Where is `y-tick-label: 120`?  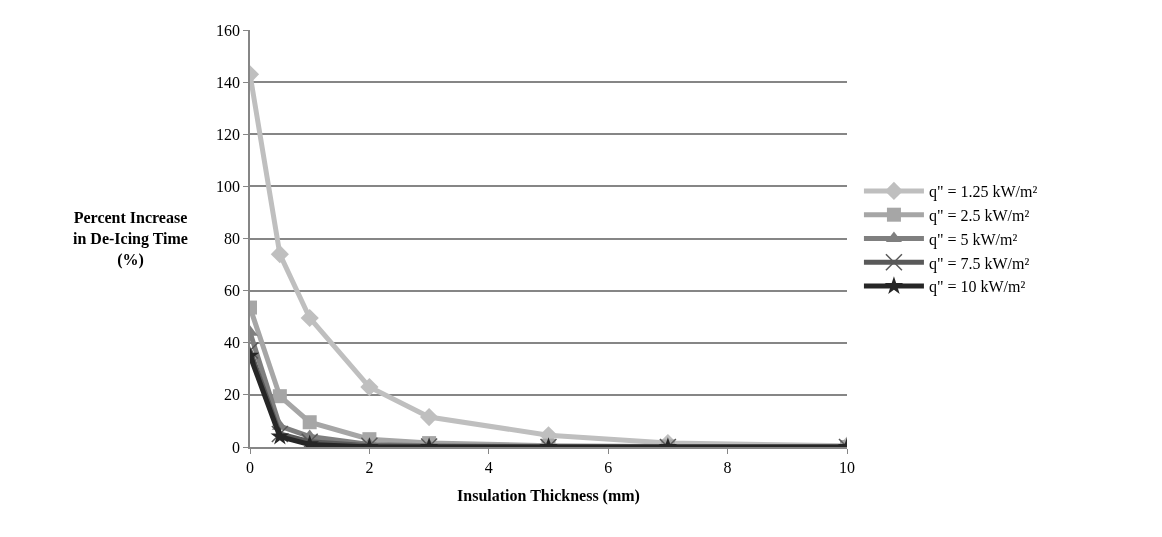
y-tick-label: 120 is located at coordinates (228, 134).